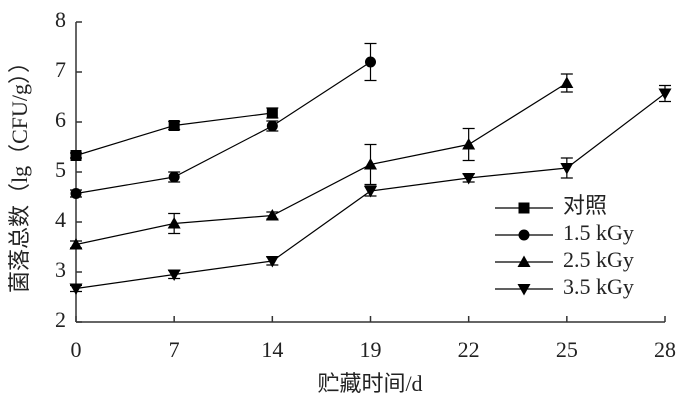 This screenshot has height=406, width=680. What do you see at coordinates (369, 383) in the screenshot?
I see `x-axis-label: 贮藏时间/d` at bounding box center [369, 383].